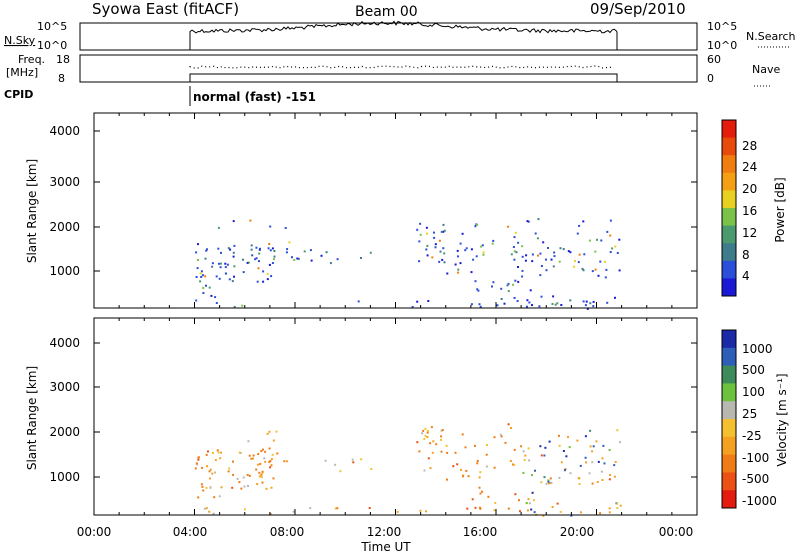 This screenshot has width=800, height=554. What do you see at coordinates (755, 458) in the screenshot?
I see `vel-cbar-tick-neg100: -100` at bounding box center [755, 458].